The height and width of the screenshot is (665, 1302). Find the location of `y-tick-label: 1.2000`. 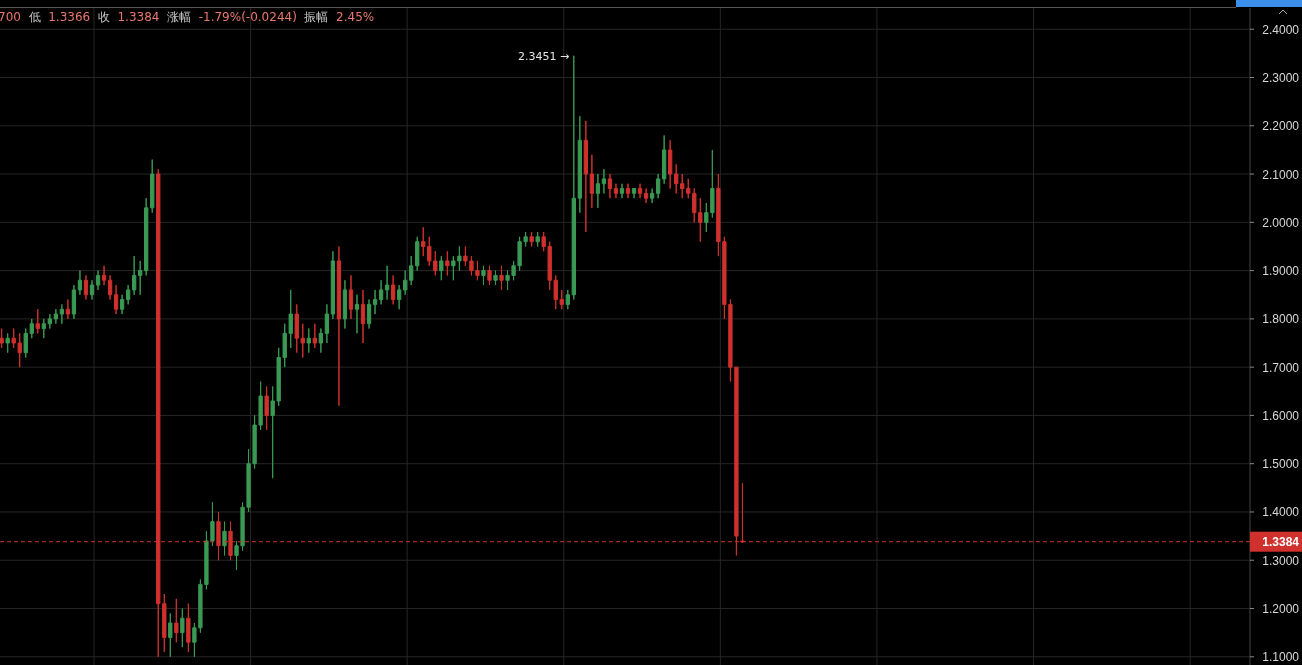

y-tick-label: 1.2000 is located at coordinates (1281, 609).